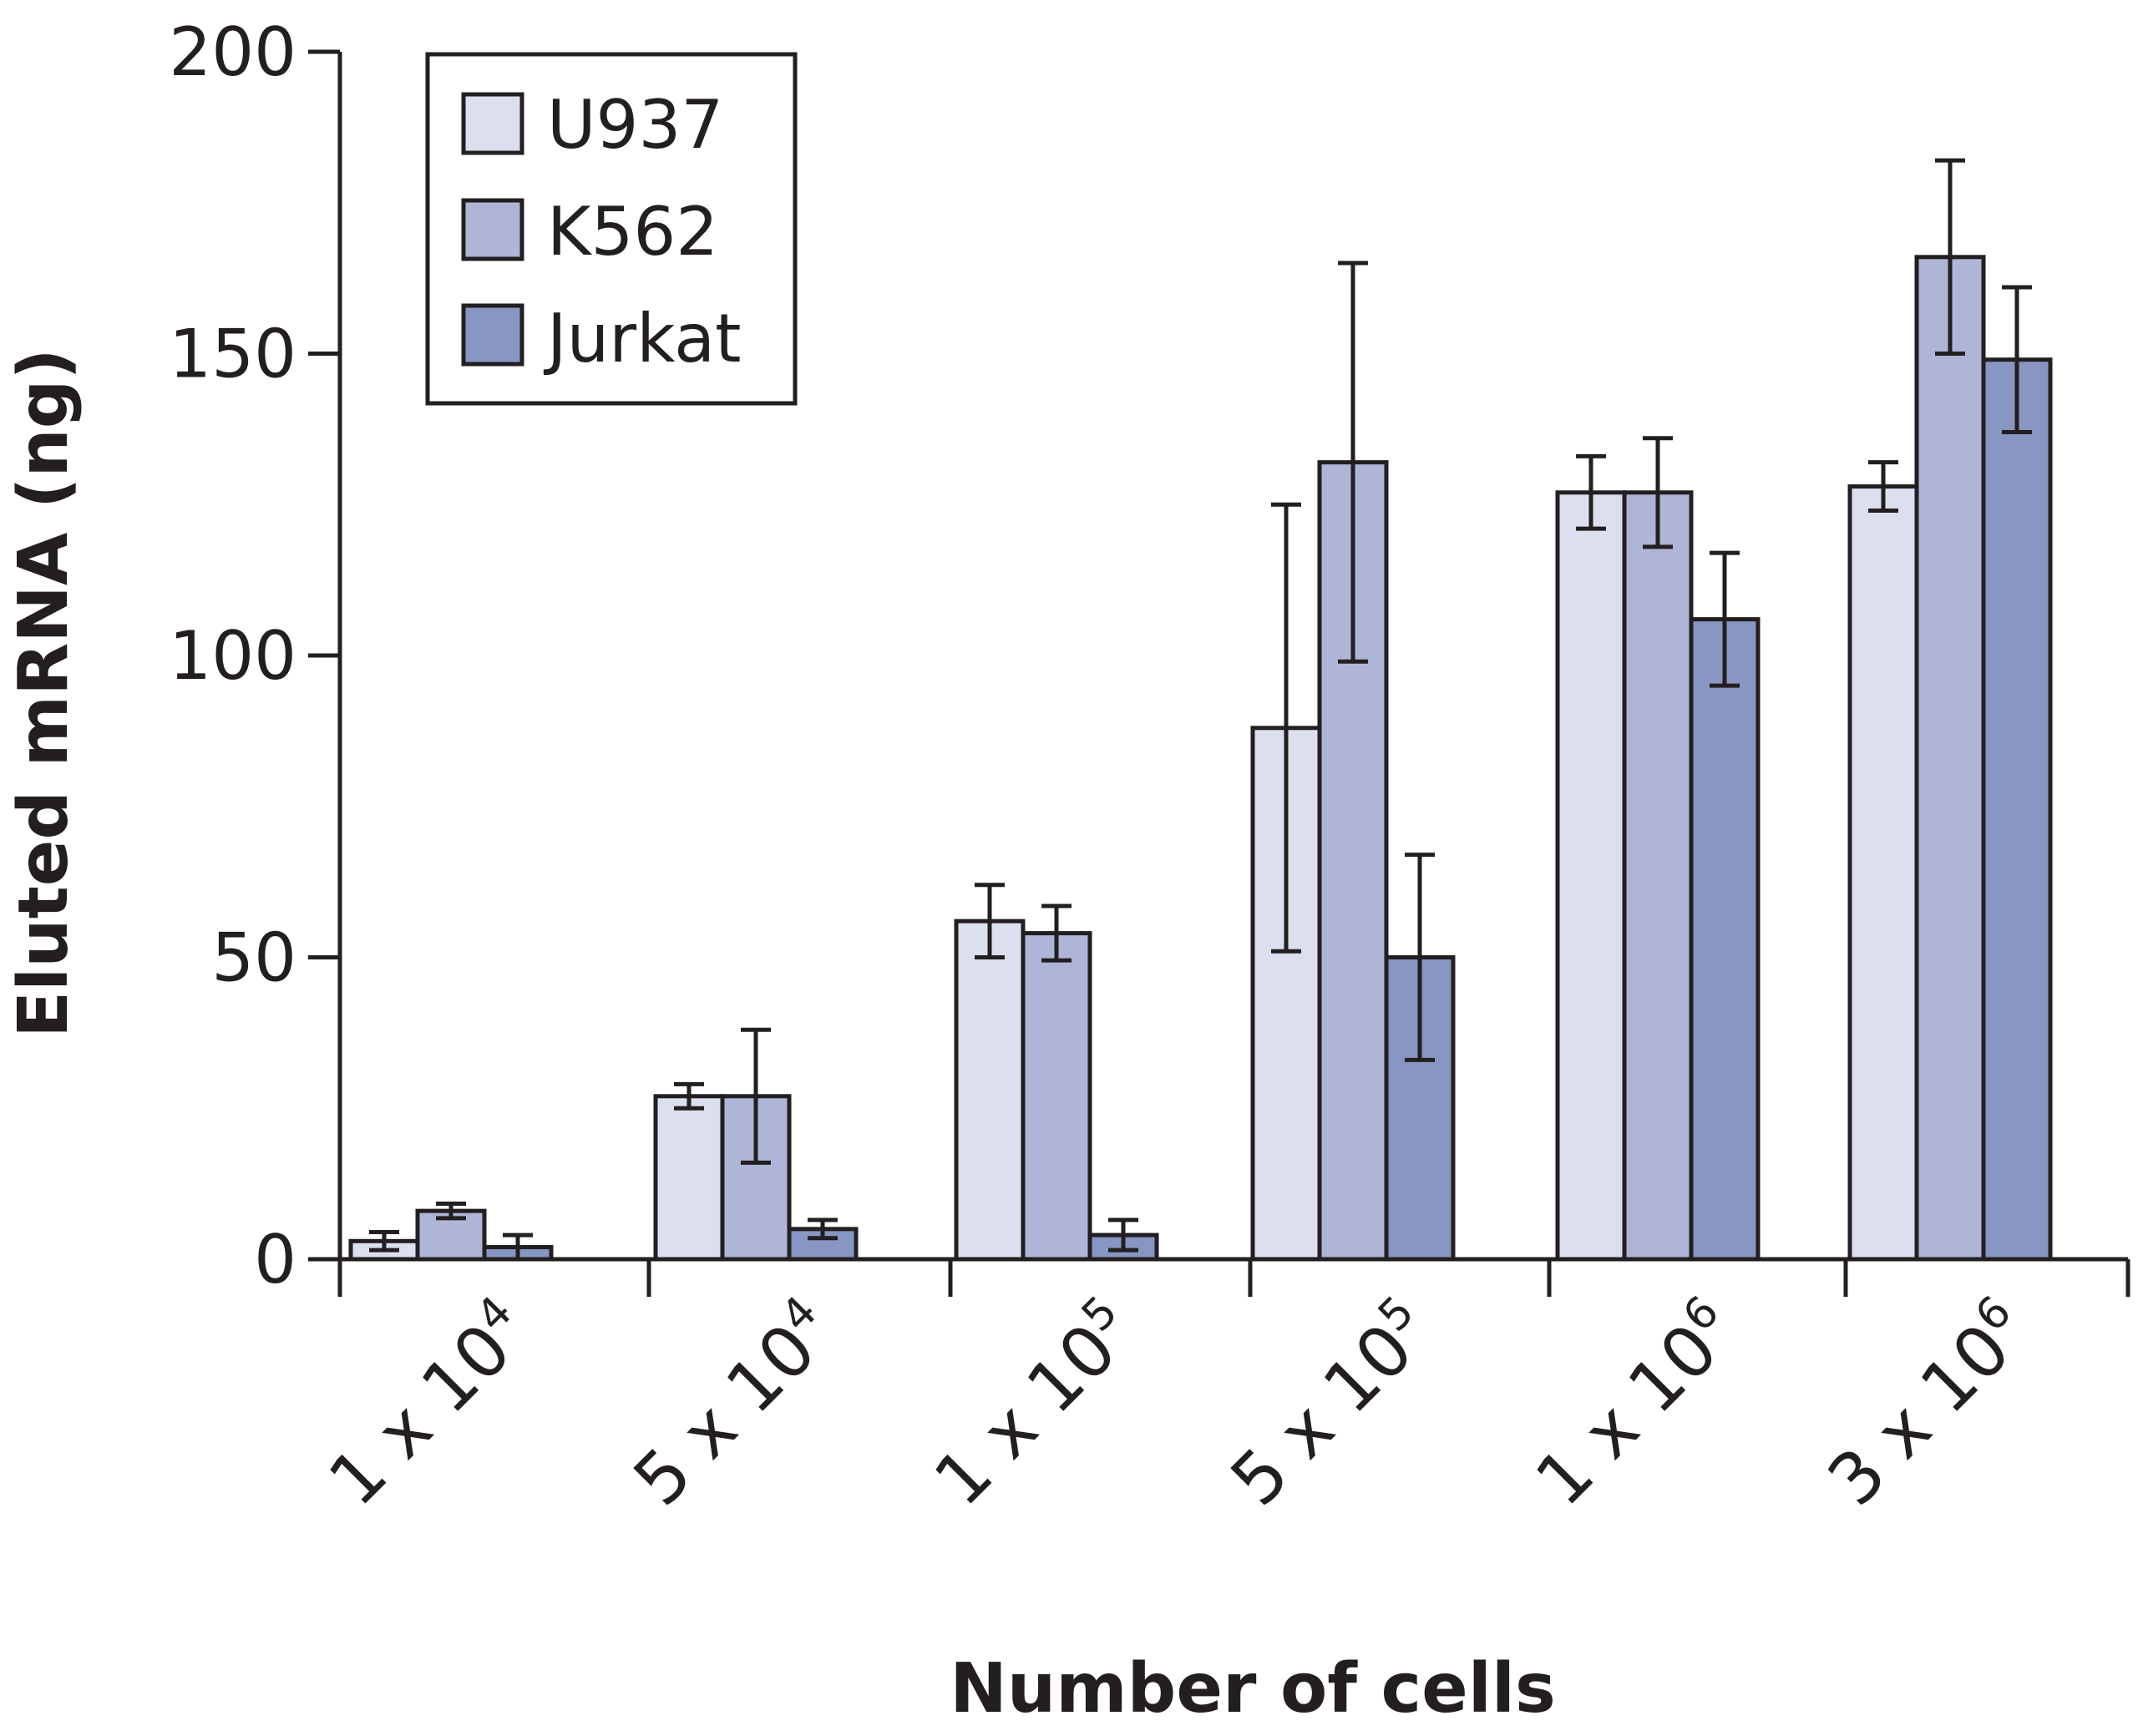 This screenshot has height=1736, width=2138. I want to click on x-tick-label: 1 x 104, so click(429, 1404).